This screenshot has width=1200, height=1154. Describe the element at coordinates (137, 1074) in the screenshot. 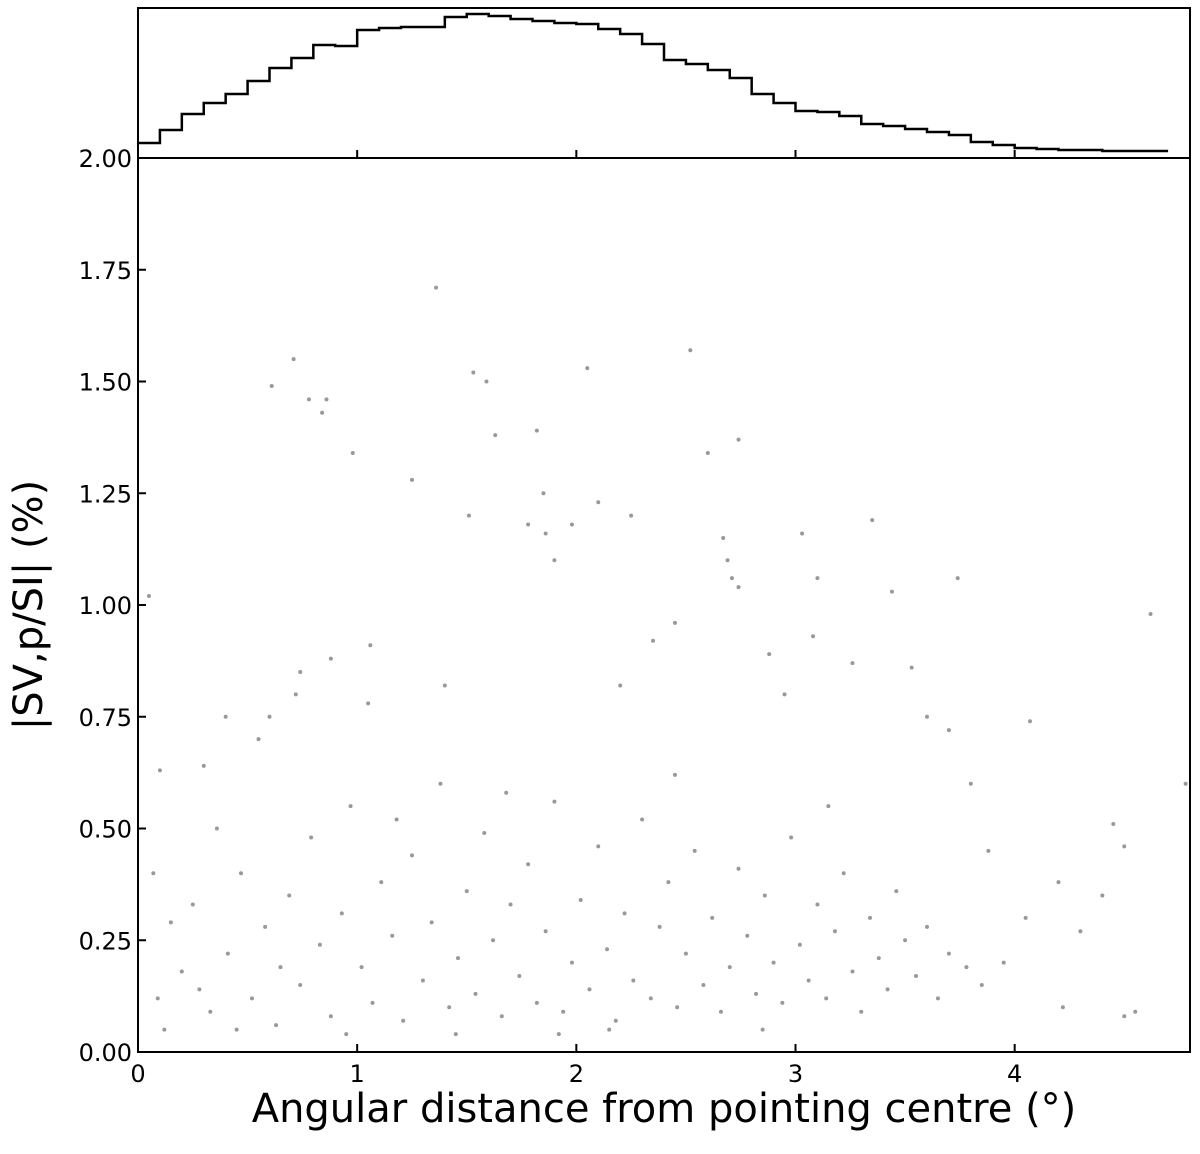

I see `x-tick-label: 0` at that location.